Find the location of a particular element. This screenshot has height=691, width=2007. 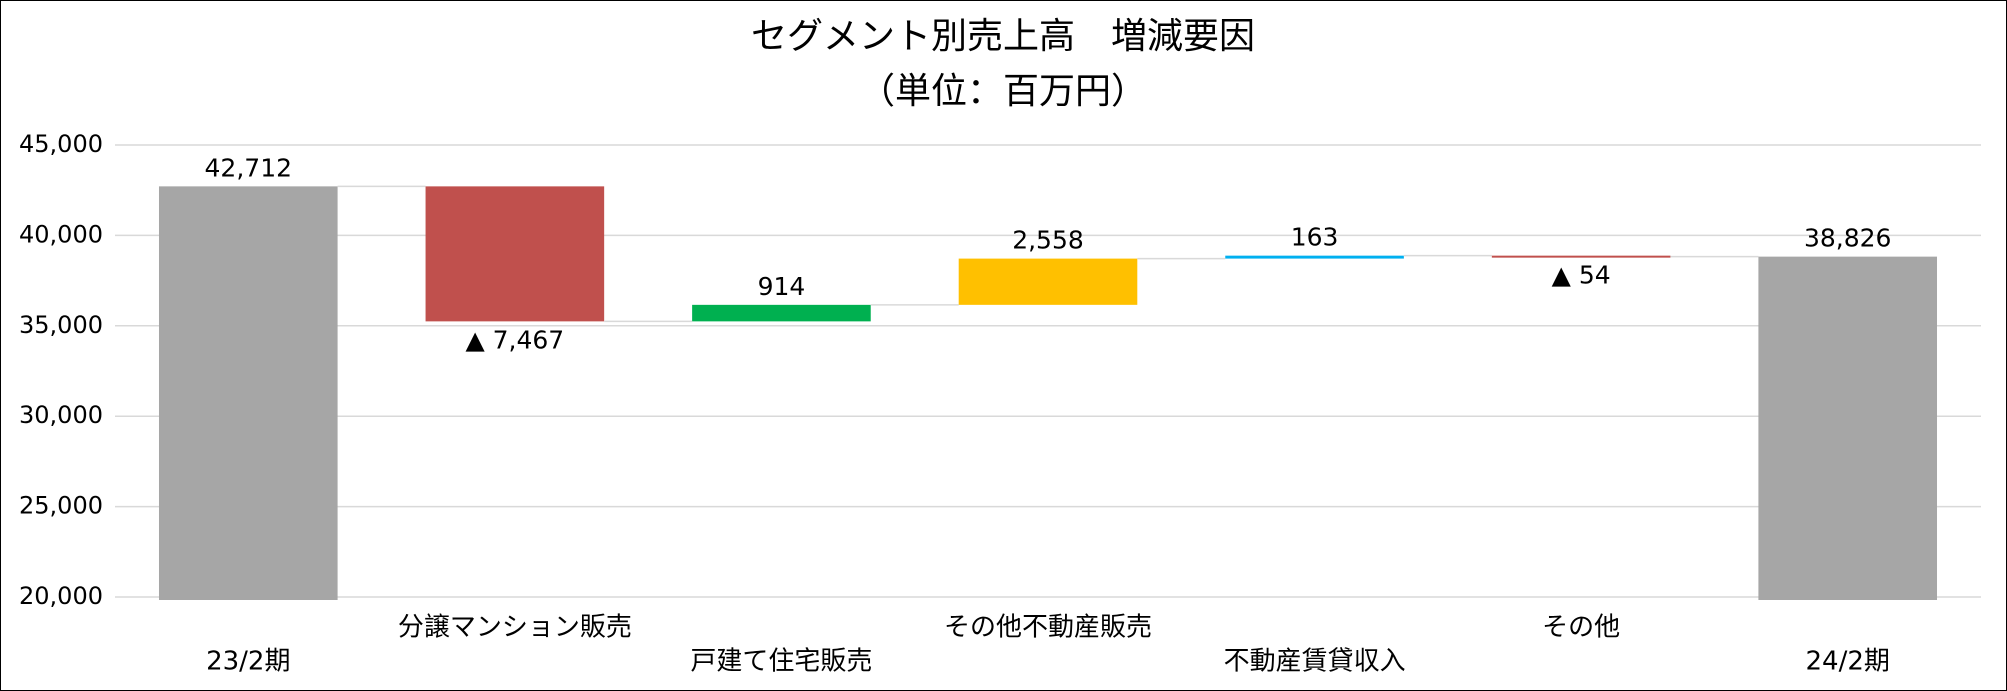

x-tick-label: 分譲マンション販売 is located at coordinates (515, 628).